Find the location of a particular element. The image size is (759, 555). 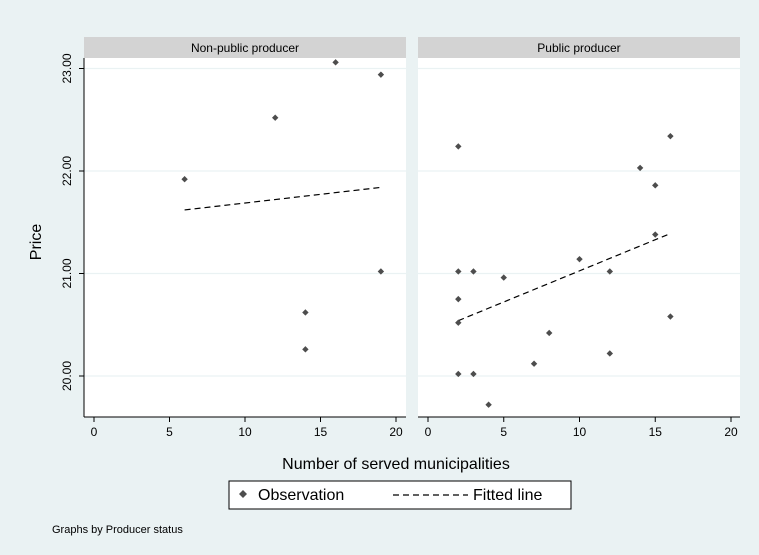

y-axis-title: Price is located at coordinates (36, 242).